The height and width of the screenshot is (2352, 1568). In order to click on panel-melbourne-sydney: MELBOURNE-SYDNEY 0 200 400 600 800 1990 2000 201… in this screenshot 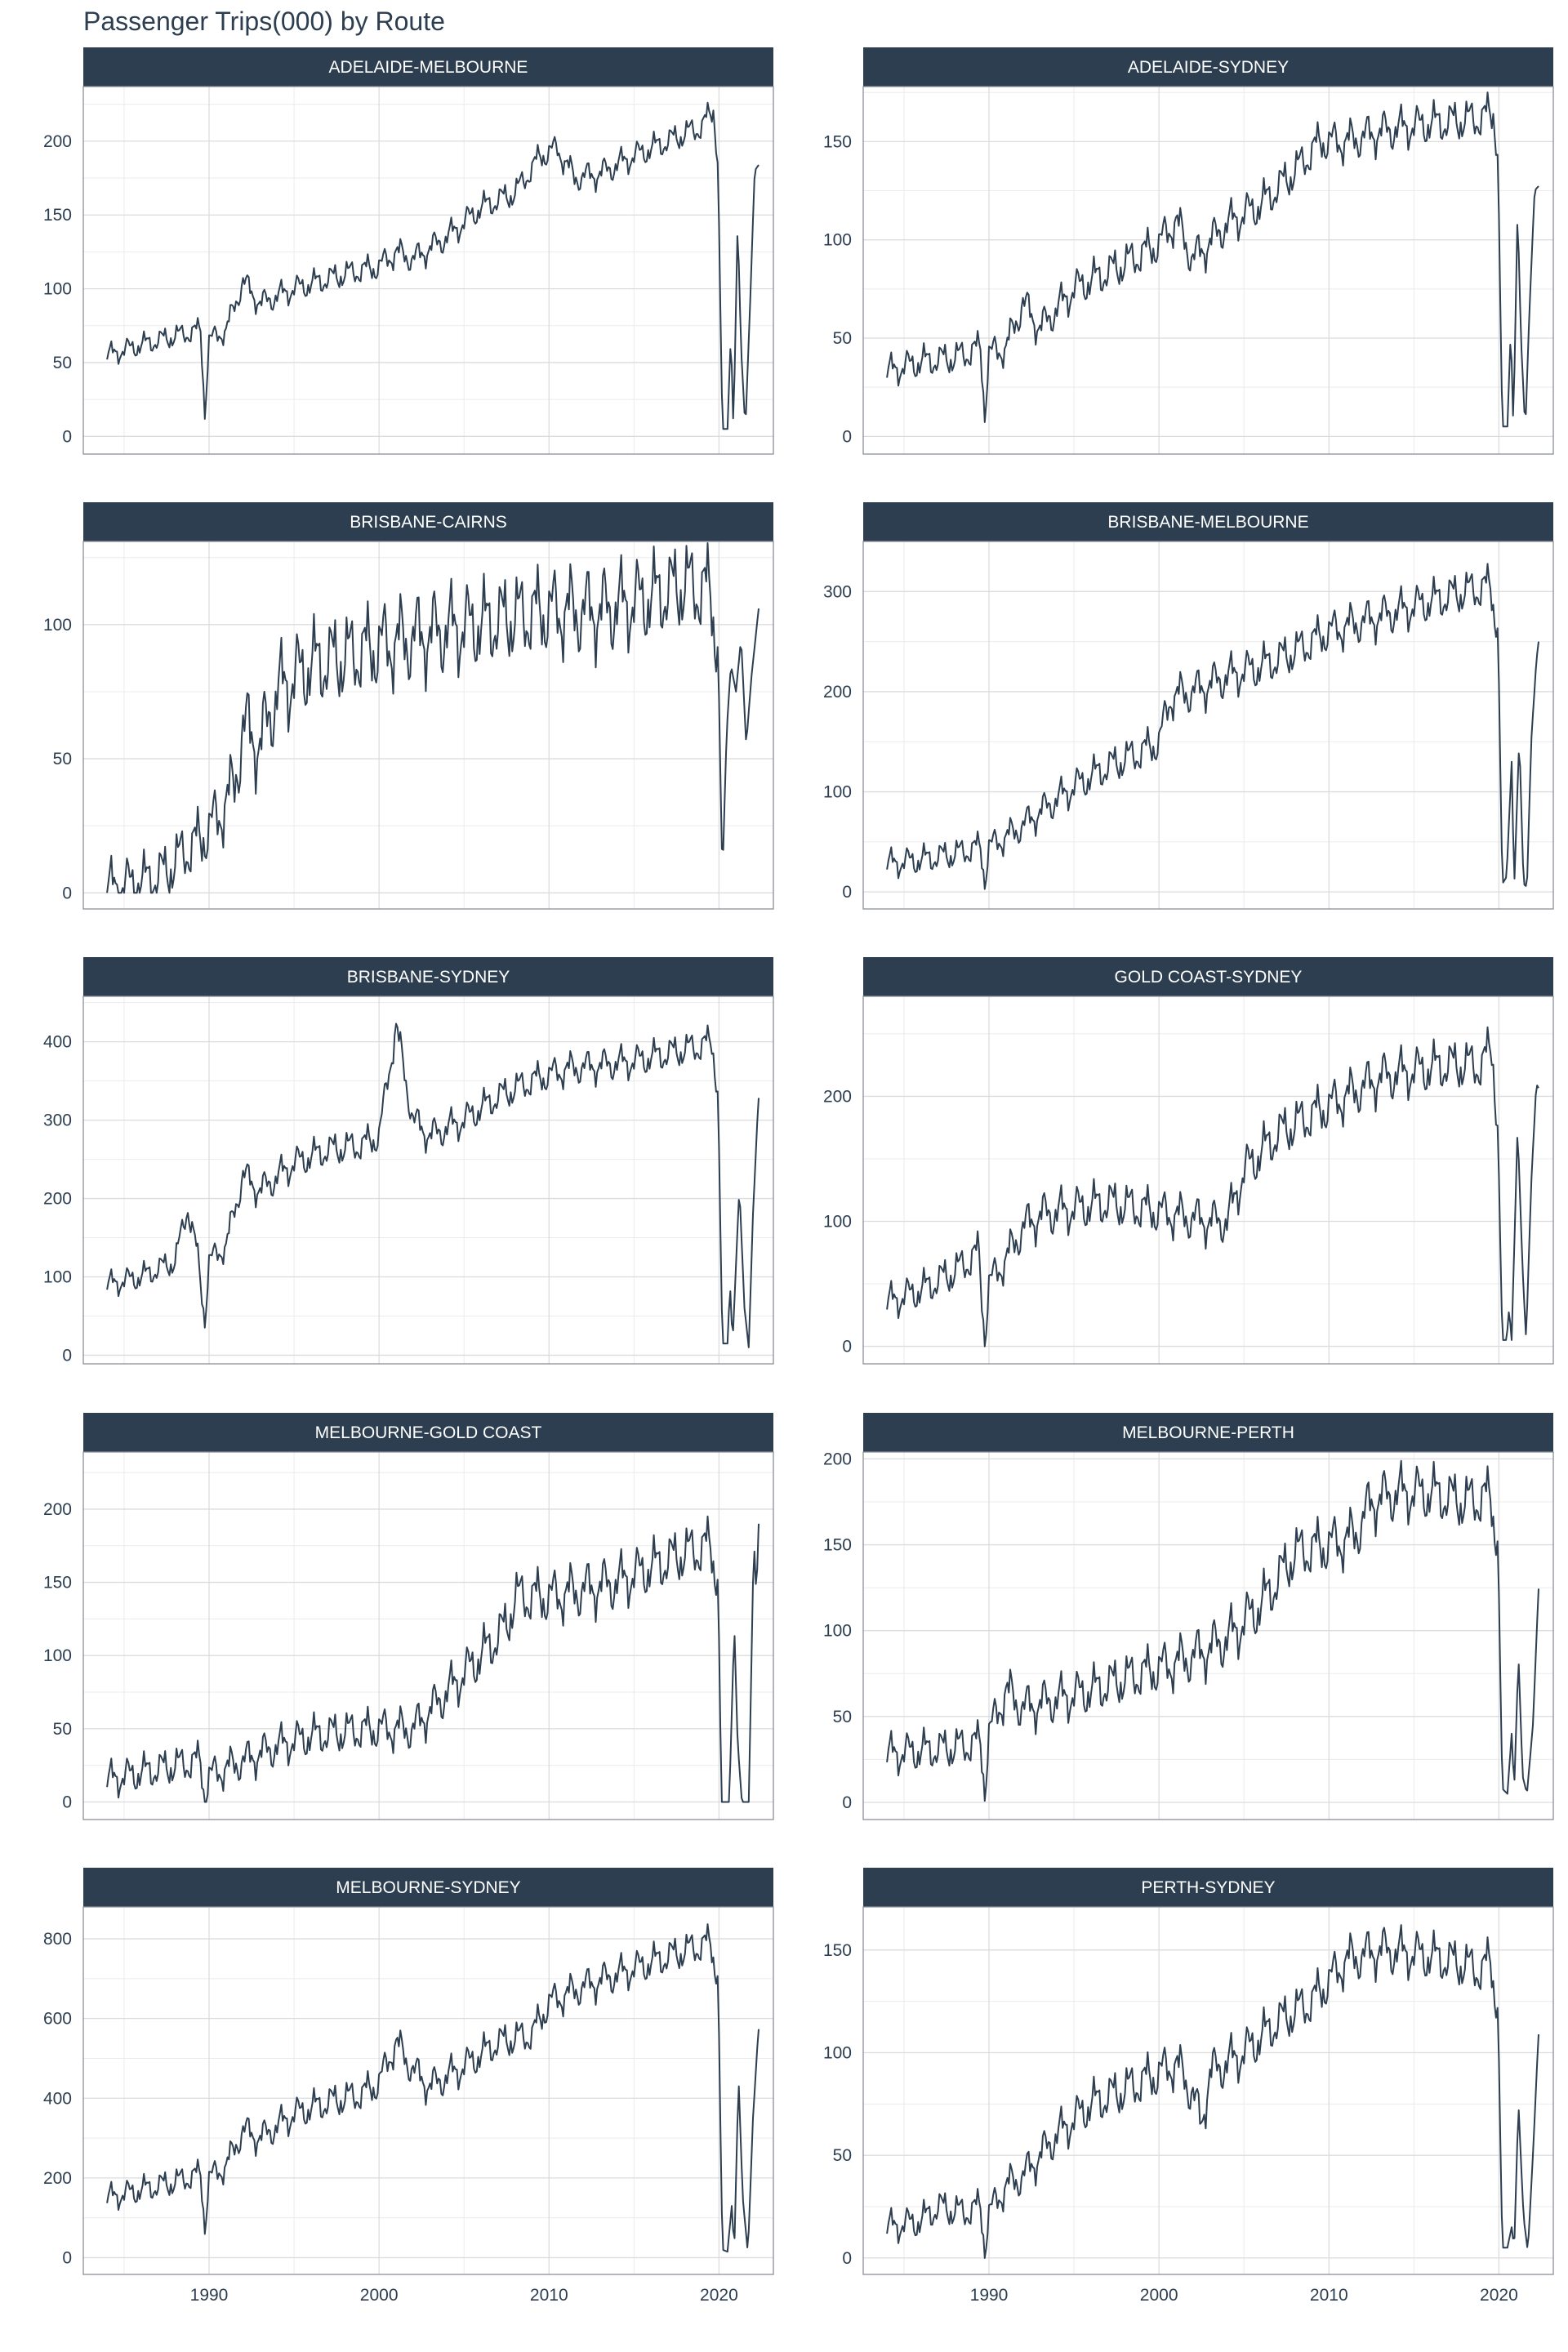, I will do `click(408, 2086)`.